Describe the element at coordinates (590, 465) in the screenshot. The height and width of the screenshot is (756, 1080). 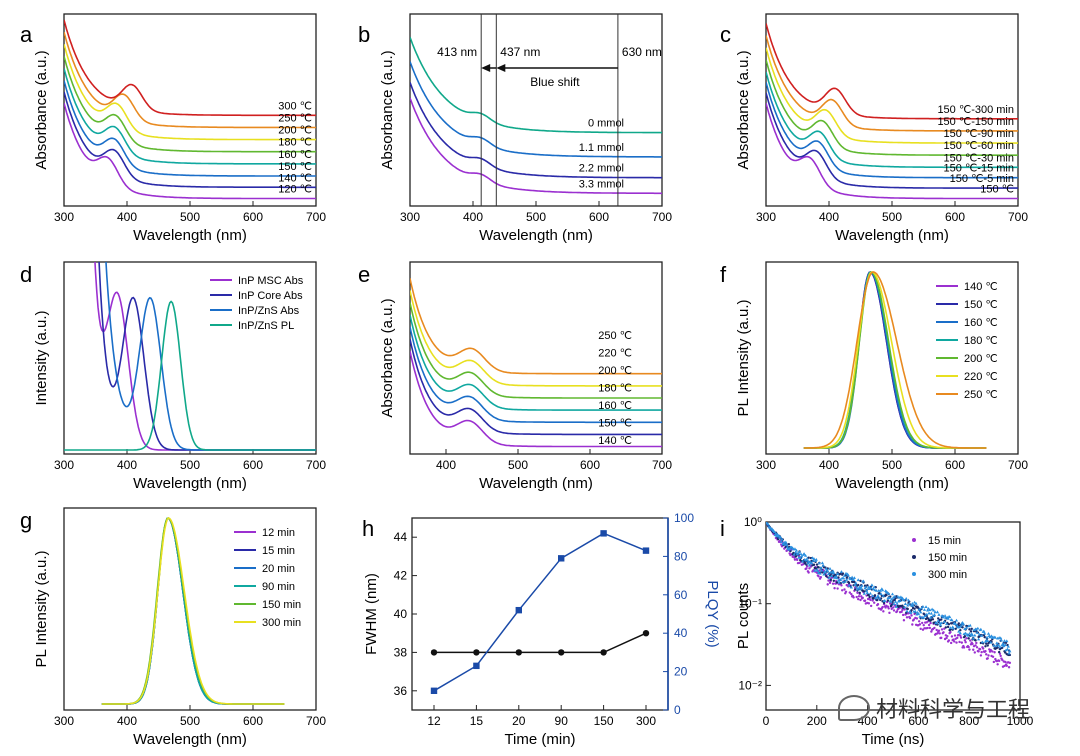
I see `x-tick-label-e: 600` at that location.